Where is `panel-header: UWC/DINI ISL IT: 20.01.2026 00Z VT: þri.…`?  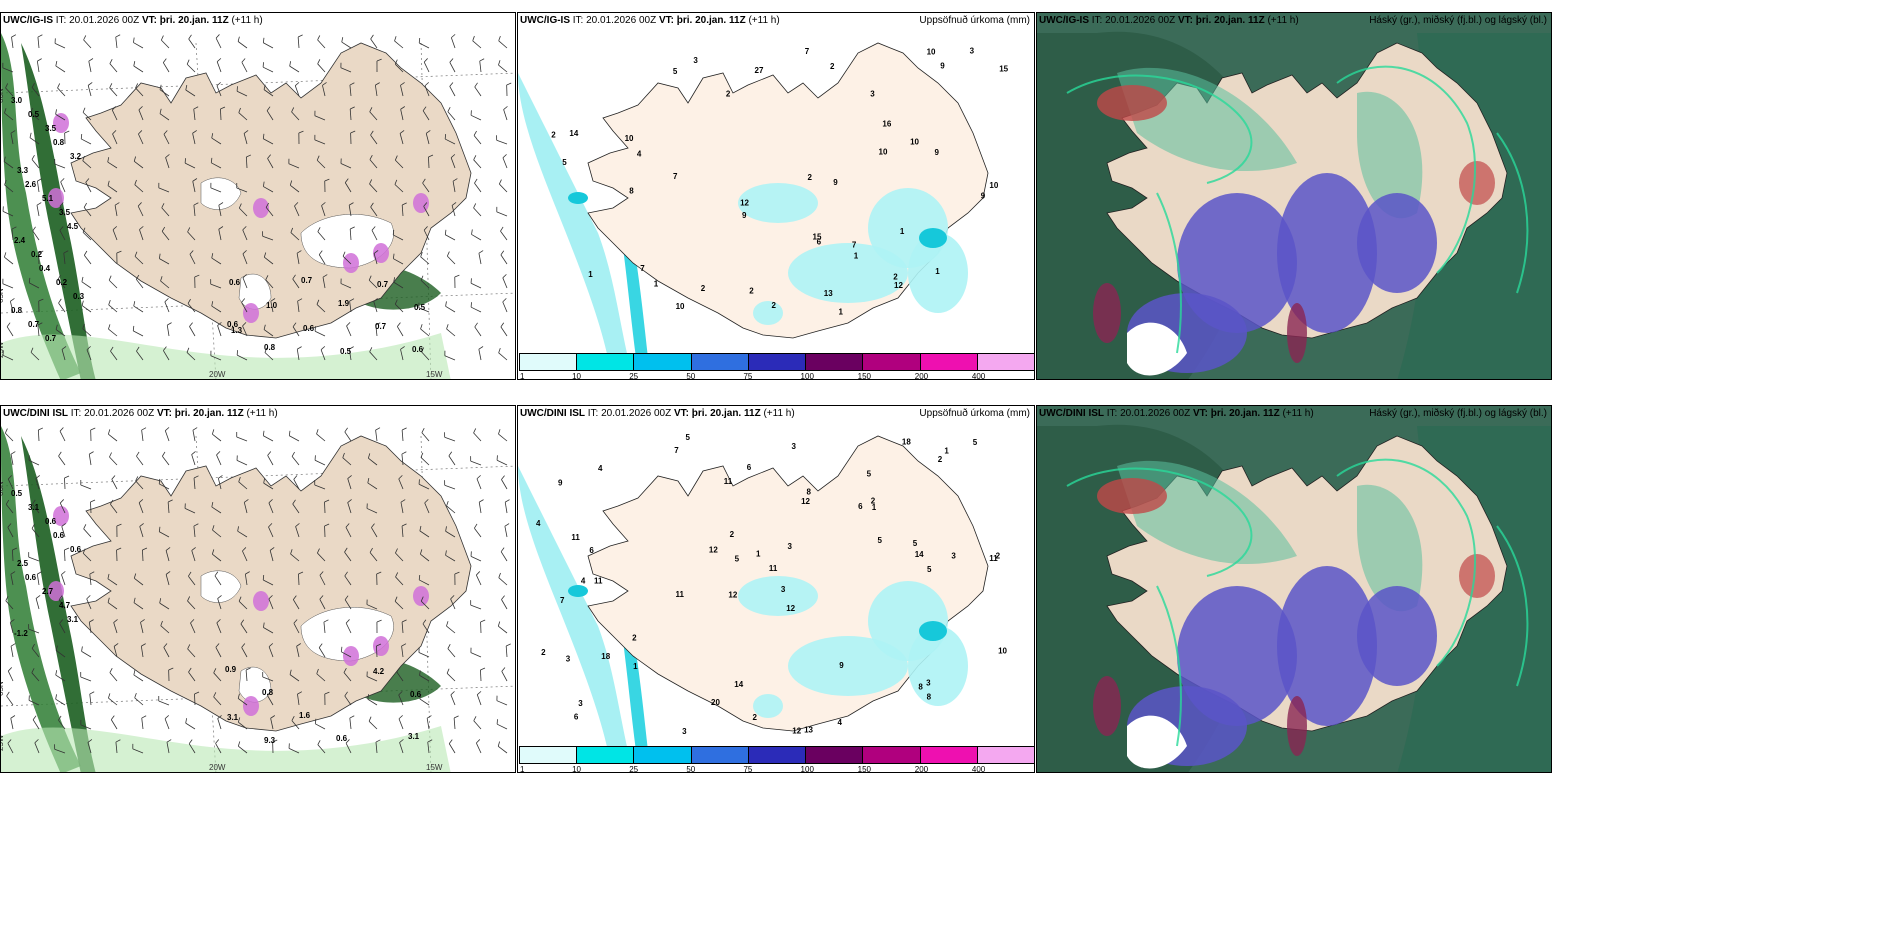 panel-header: UWC/DINI ISL IT: 20.01.2026 00Z VT: þri.… is located at coordinates (1176, 413).